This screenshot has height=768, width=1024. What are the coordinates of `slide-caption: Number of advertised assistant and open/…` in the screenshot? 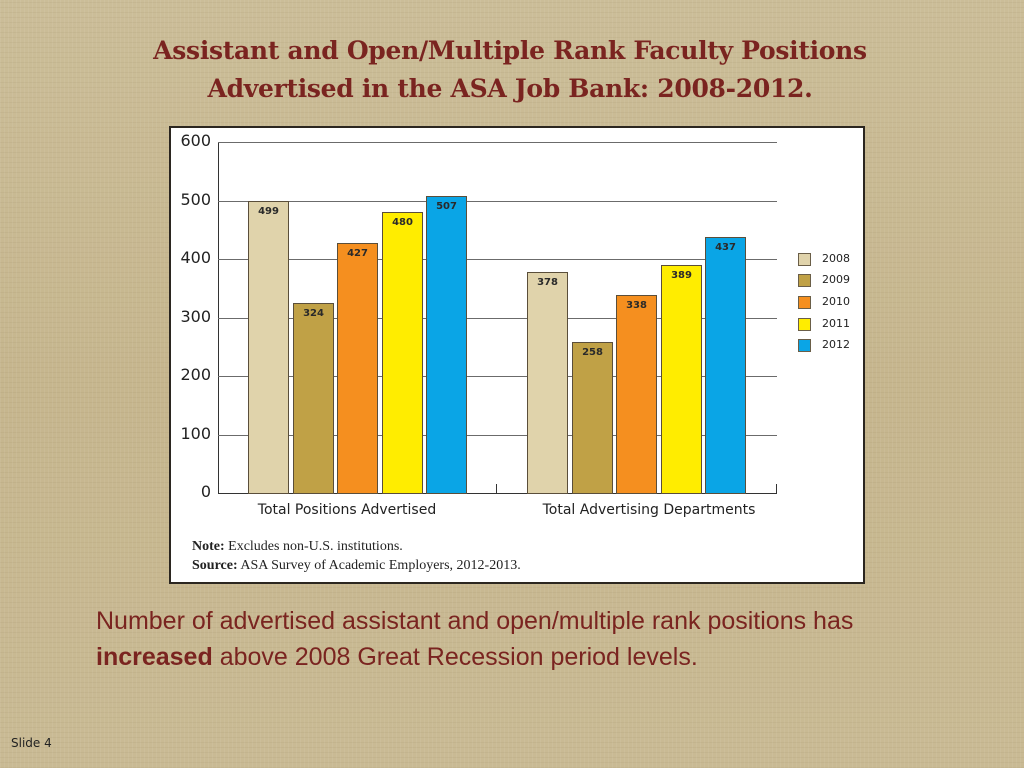 It's located at (526, 639).